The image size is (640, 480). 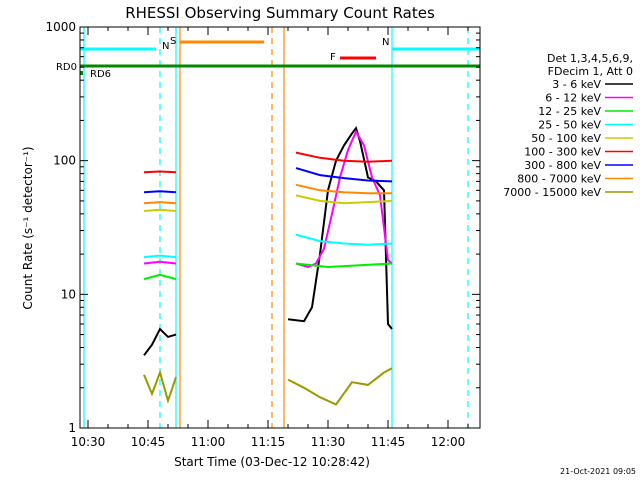 What do you see at coordinates (28, 227) in the screenshot?
I see `y-axis-label: Count Rate (s⁻¹ detector⁻¹)` at bounding box center [28, 227].